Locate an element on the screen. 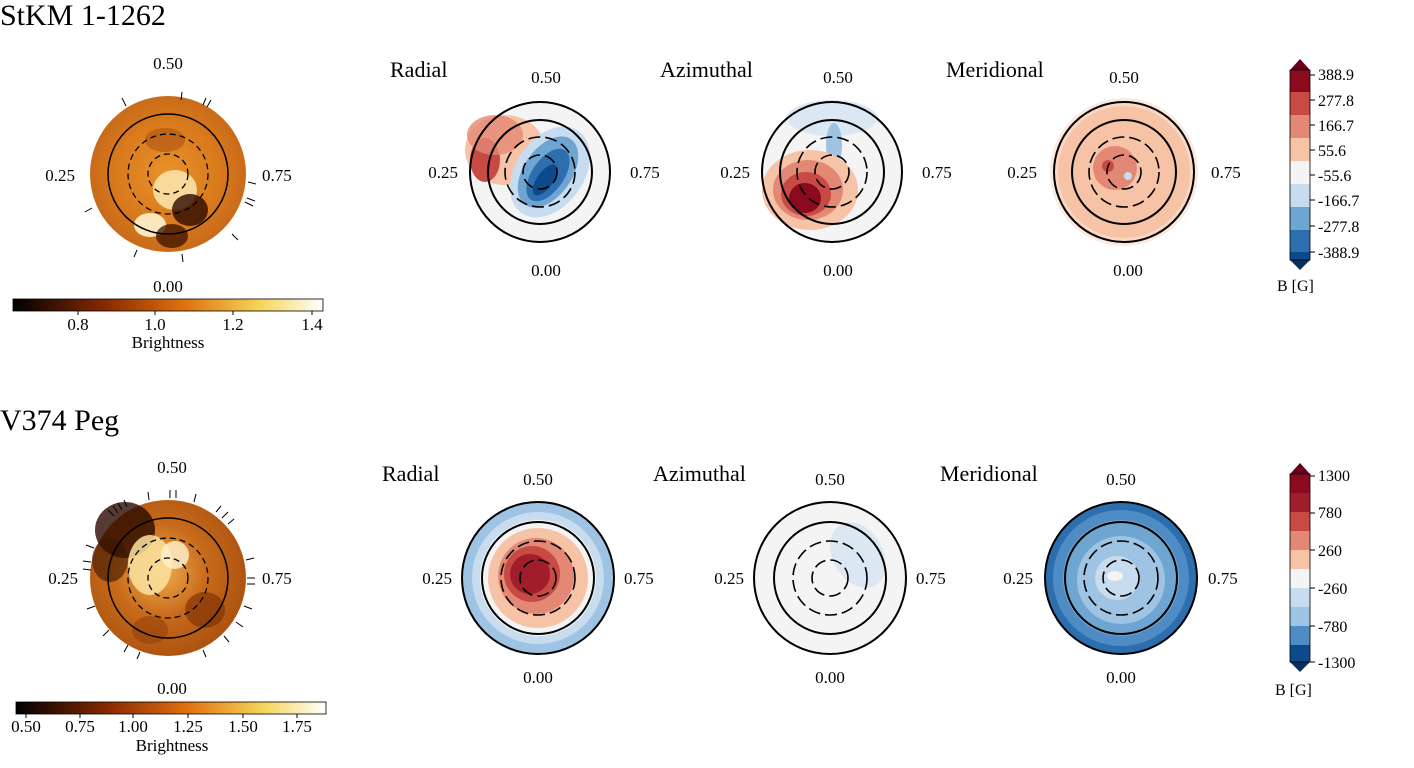 This screenshot has height=768, width=1414. magnetic-map-meridional-row1: Meridional 0.50 0.25 0.75 0.00 is located at coordinates (1093, 168).